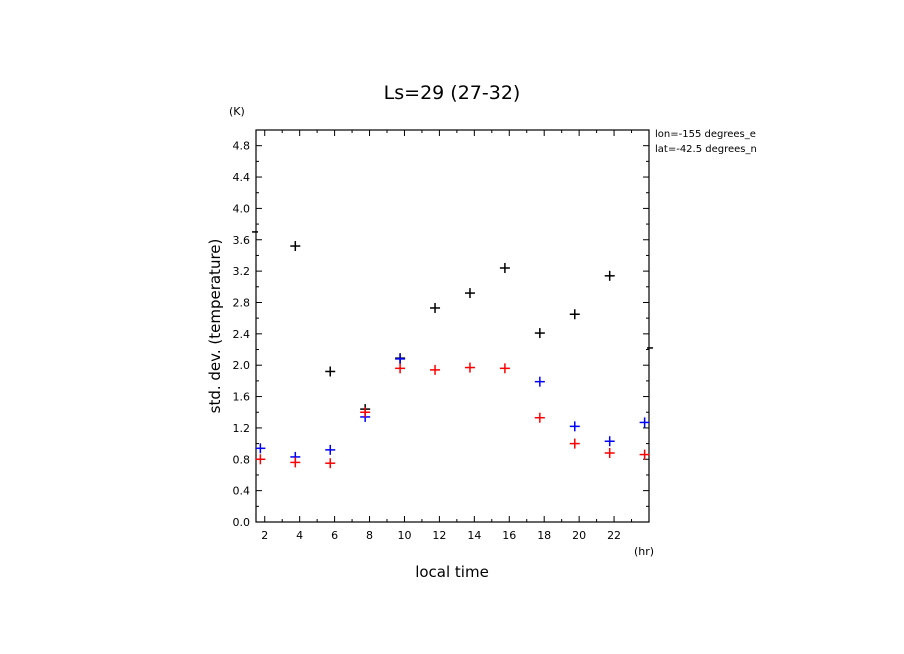 Image resolution: width=904 pixels, height=654 pixels. What do you see at coordinates (369, 535) in the screenshot?
I see `x-tick-label: 8` at bounding box center [369, 535].